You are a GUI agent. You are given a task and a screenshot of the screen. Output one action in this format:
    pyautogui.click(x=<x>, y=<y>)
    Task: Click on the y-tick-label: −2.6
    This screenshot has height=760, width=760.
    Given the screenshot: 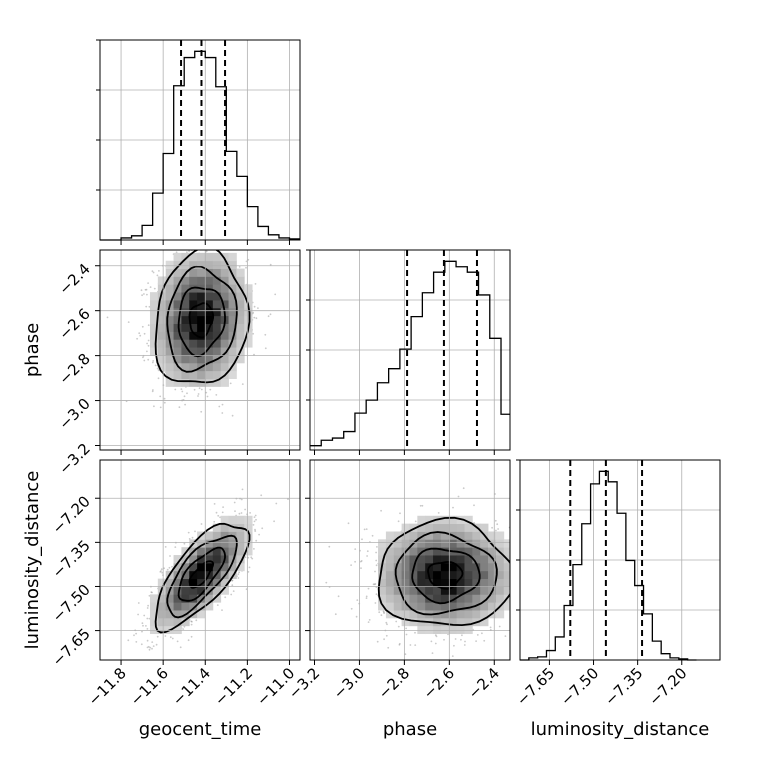 What is the action you would take?
    pyautogui.click(x=74, y=324)
    